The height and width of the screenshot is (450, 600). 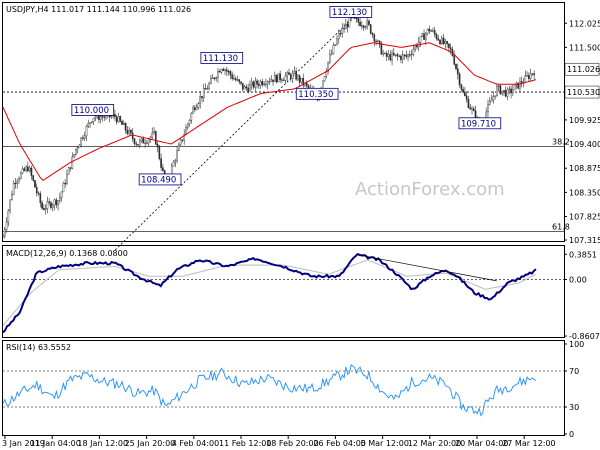 What do you see at coordinates (584, 47) in the screenshot?
I see `price-ytick-label: 111.500` at bounding box center [584, 47].